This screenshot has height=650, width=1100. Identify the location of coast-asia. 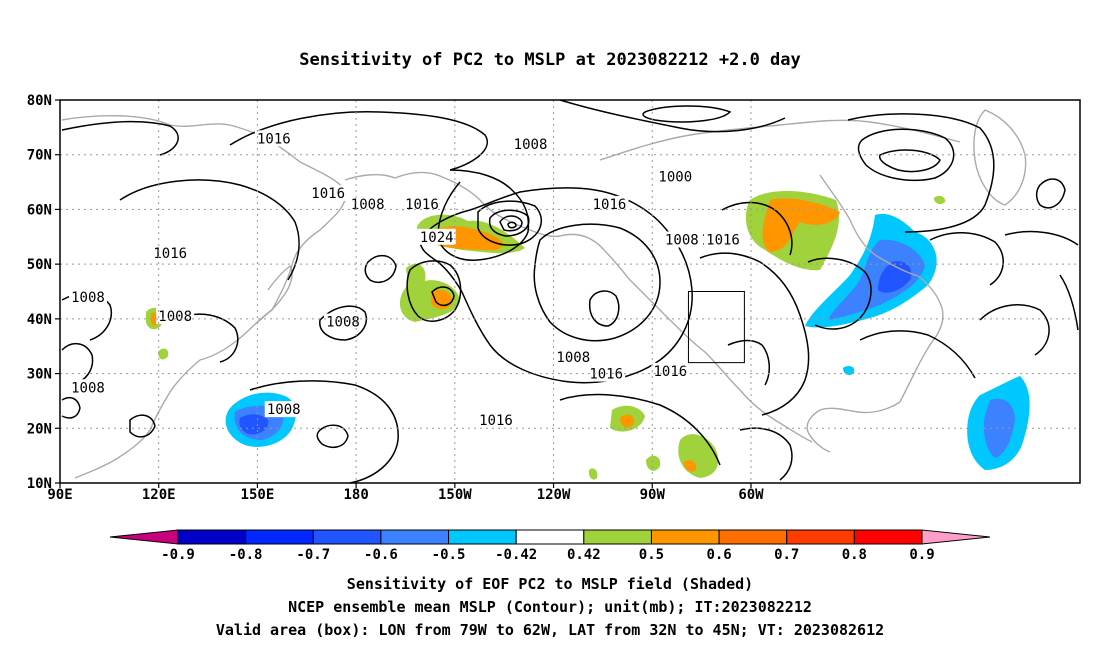
(204, 297).